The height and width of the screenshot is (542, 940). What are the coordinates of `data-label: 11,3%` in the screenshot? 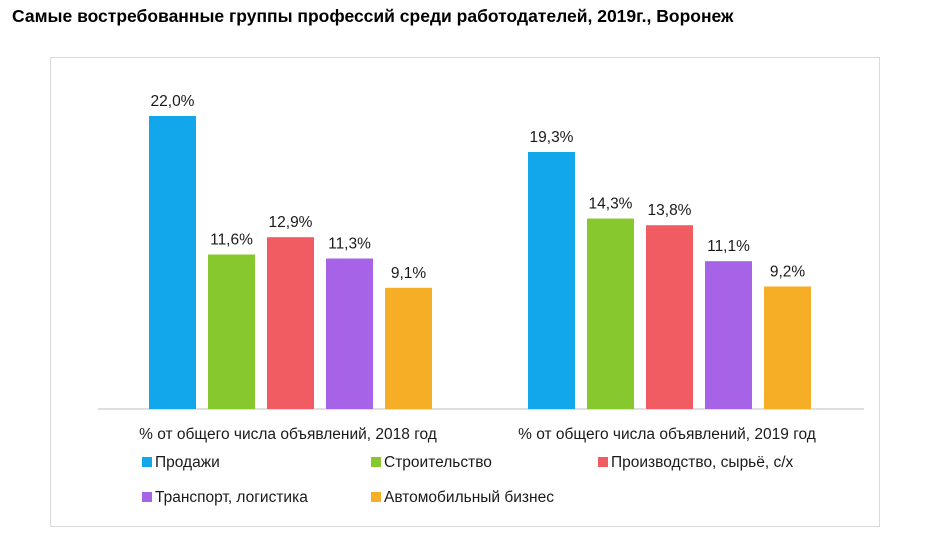 It's located at (349, 244).